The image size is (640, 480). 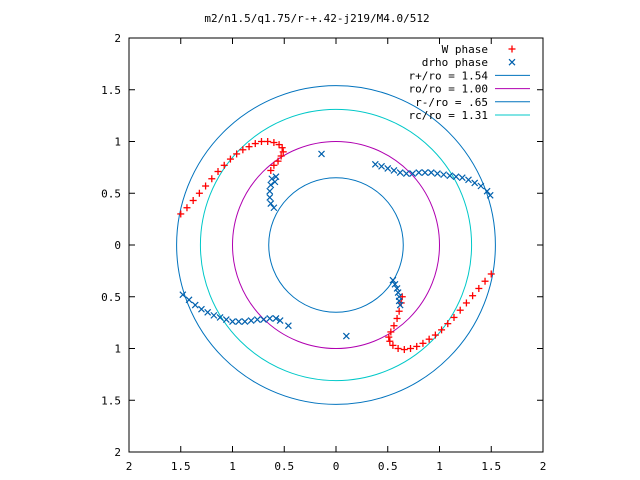 What do you see at coordinates (336, 466) in the screenshot?
I see `x-tick-label: 0` at bounding box center [336, 466].